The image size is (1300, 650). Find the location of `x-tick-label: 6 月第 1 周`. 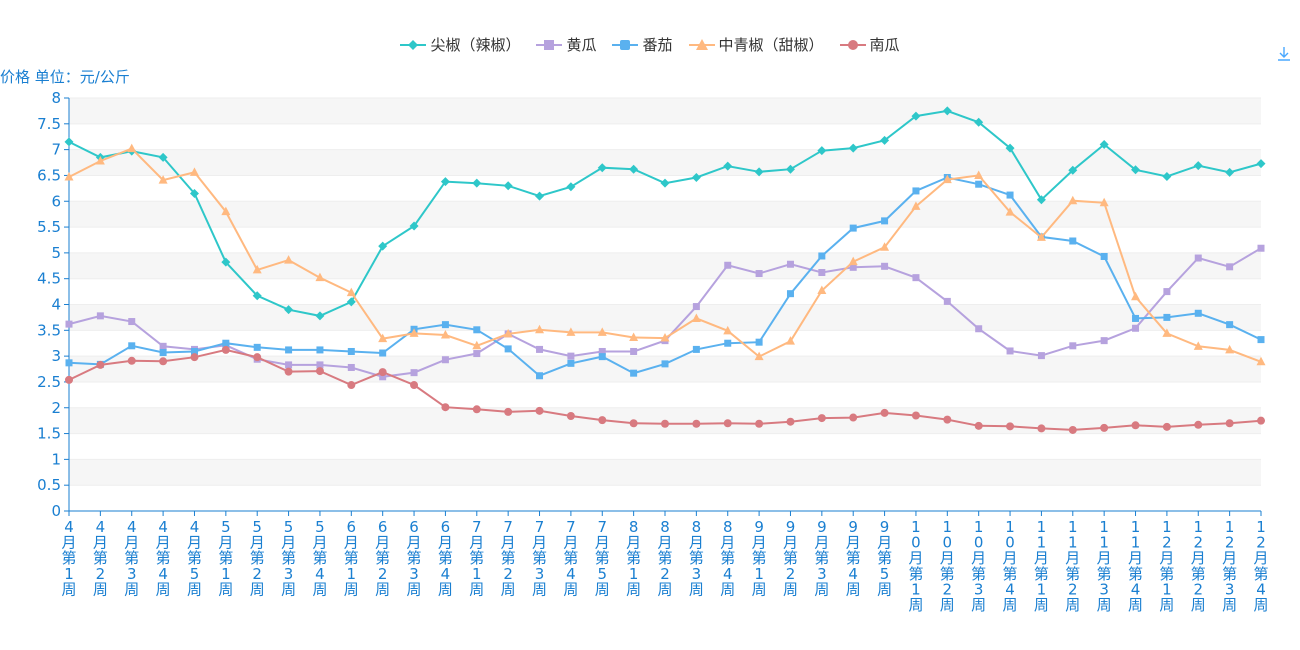

x-tick-label: 6 月第 1 周 is located at coordinates (351, 558).